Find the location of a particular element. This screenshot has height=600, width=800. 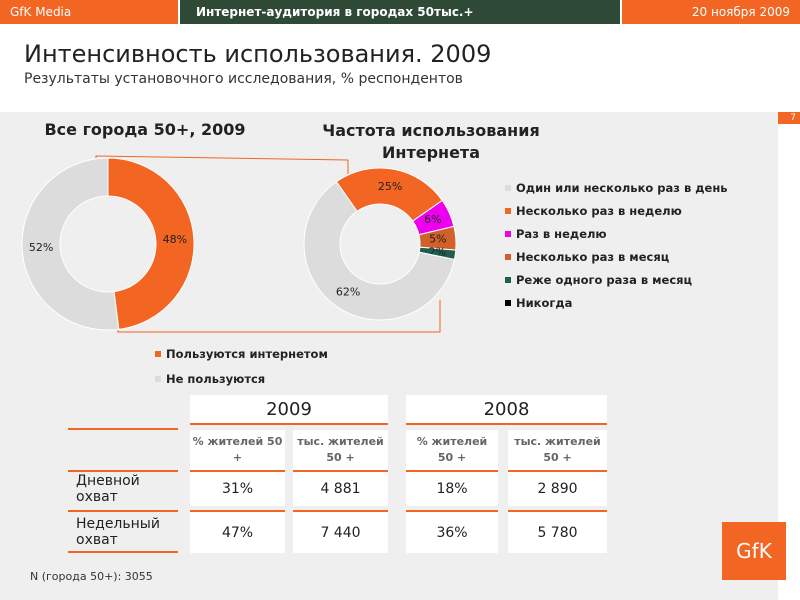

data-label: 52% is located at coordinates (41, 247).